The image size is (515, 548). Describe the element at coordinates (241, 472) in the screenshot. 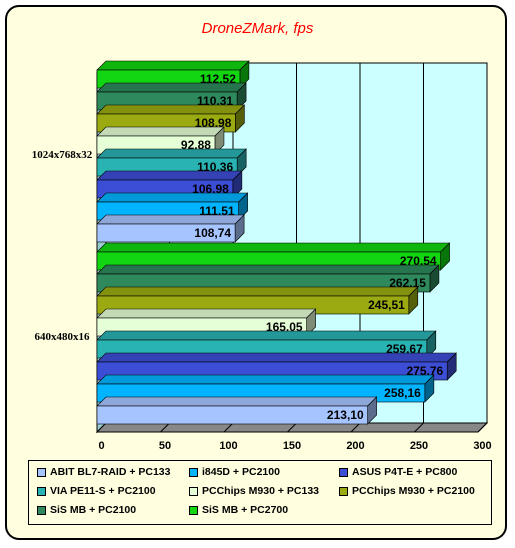

I see `legend-label: i845D + PC2100` at that location.